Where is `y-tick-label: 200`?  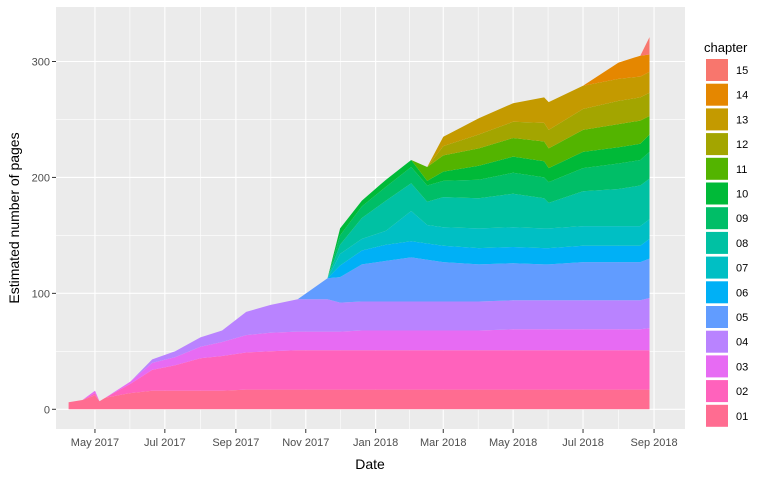
y-tick-label: 200 is located at coordinates (41, 178).